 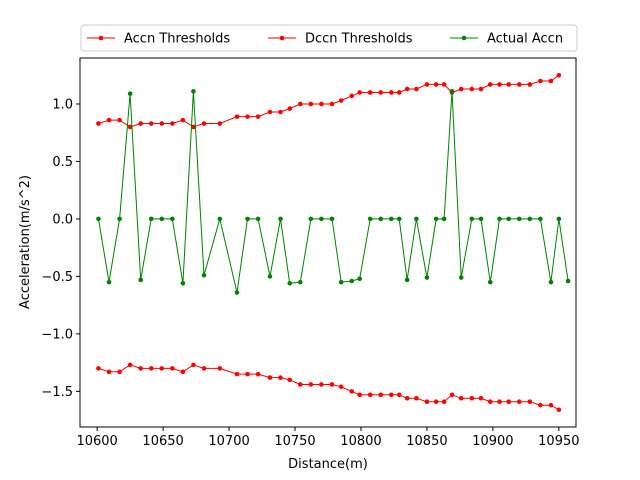 What do you see at coordinates (177, 39) in the screenshot?
I see `legend-label: Accn Thresholds` at bounding box center [177, 39].